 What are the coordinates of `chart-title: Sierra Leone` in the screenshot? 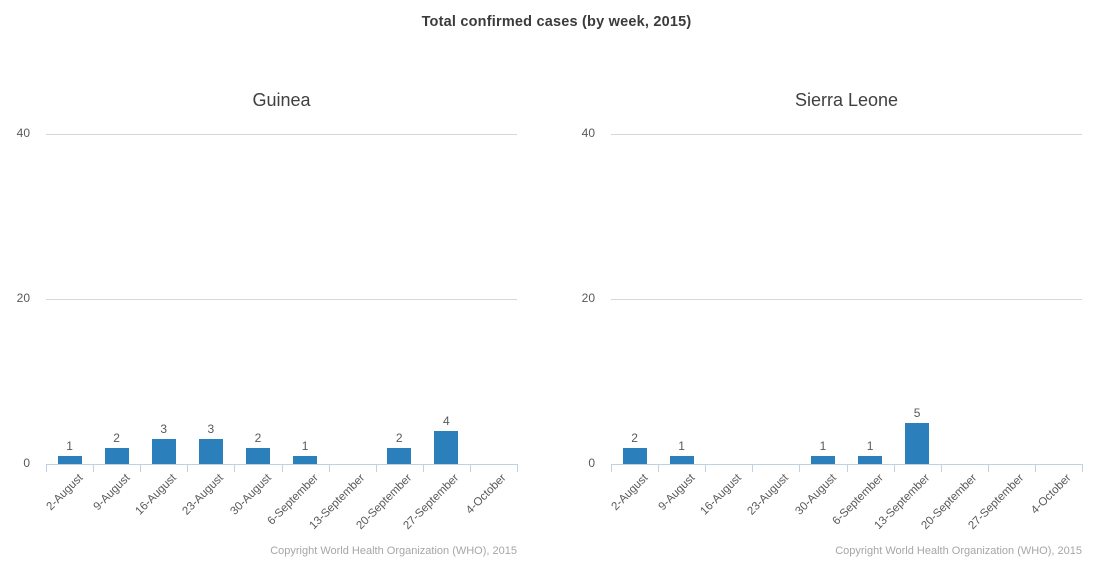 It's located at (846, 100).